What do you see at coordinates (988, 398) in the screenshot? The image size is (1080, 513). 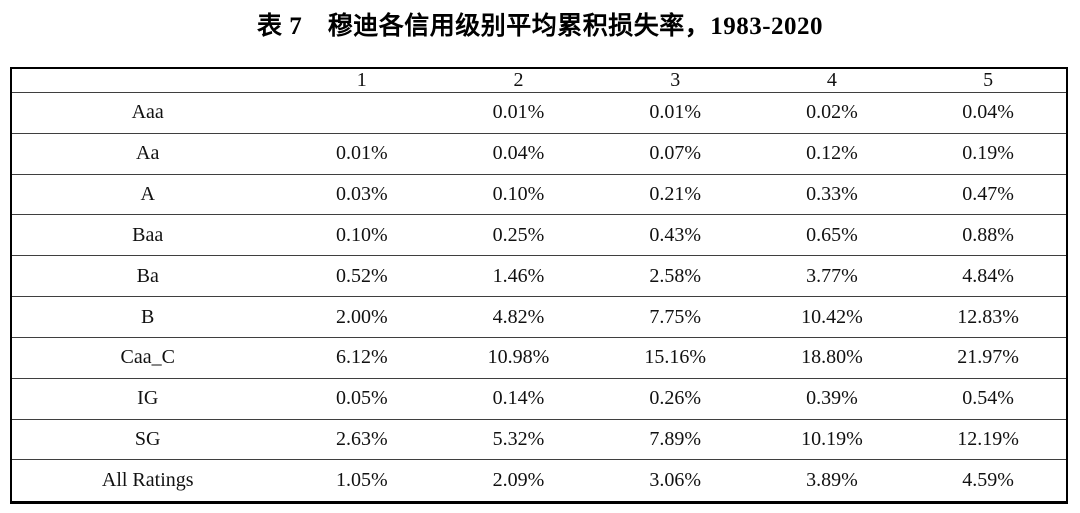 I see `loss-rate-cell: 0.54%` at bounding box center [988, 398].